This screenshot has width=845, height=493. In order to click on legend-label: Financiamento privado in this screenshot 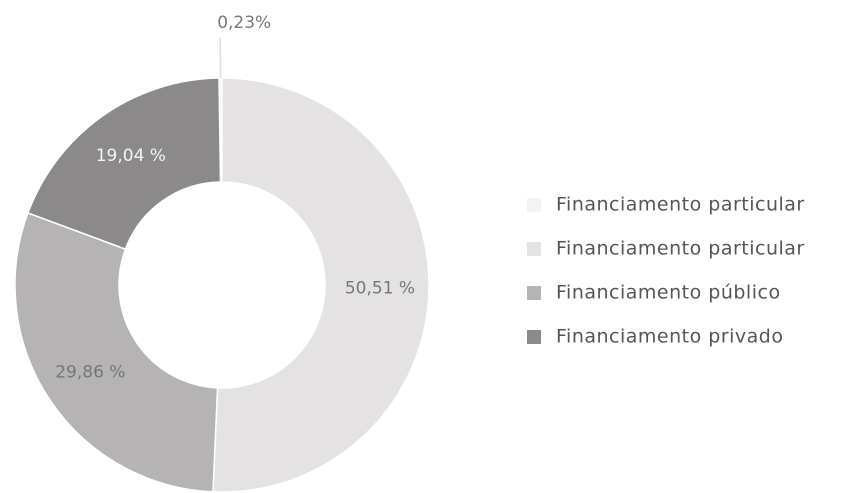, I will do `click(670, 337)`.